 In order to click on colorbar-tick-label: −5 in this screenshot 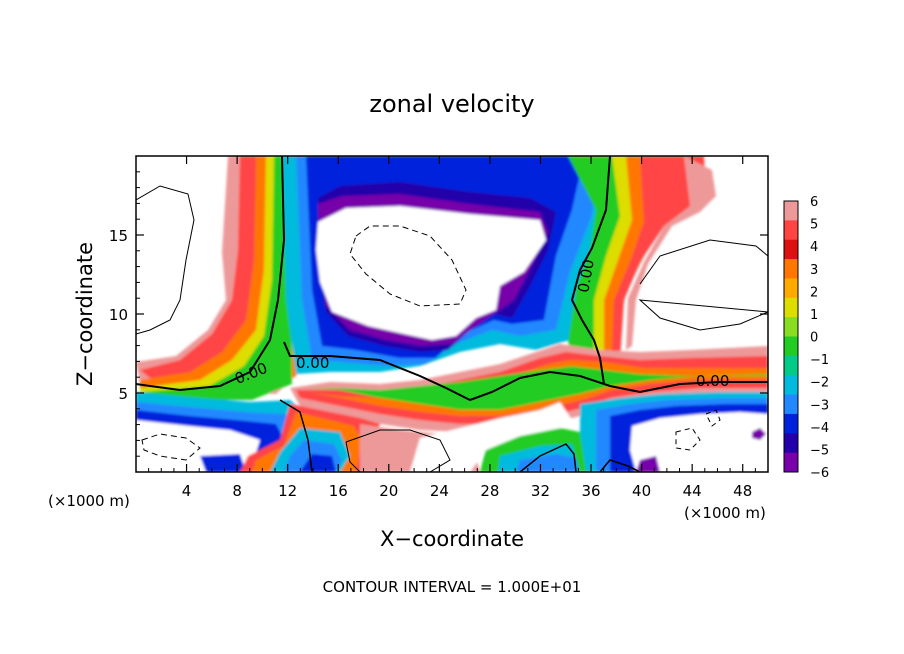, I will do `click(819, 450)`.